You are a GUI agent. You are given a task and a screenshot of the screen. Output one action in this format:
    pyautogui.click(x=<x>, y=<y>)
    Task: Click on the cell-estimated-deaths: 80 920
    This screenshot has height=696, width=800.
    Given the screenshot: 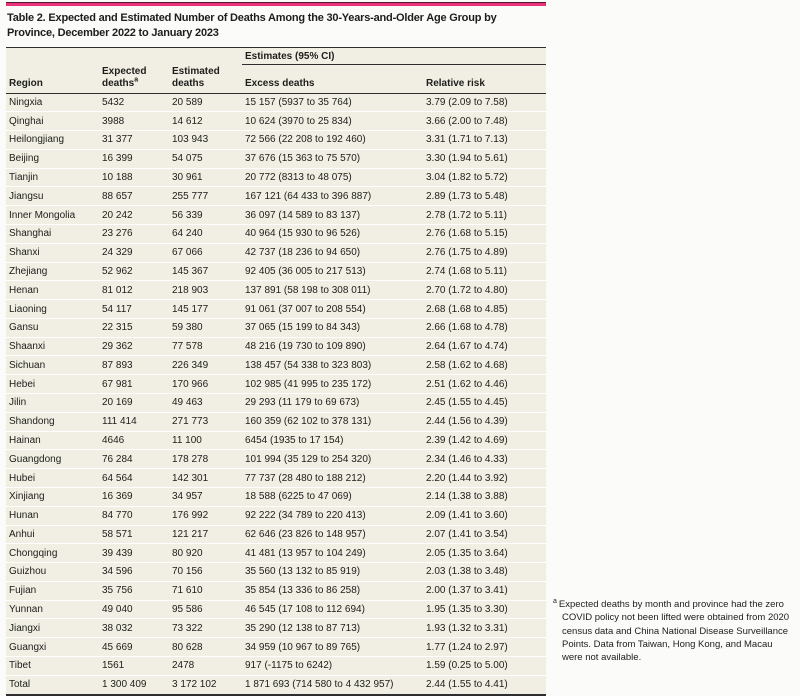 What is the action you would take?
    pyautogui.click(x=205, y=553)
    